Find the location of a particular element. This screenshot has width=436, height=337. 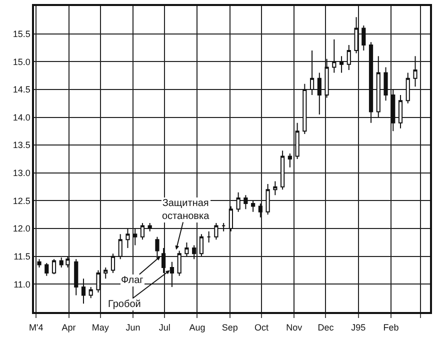

x-tick-label: May is located at coordinates (101, 327).